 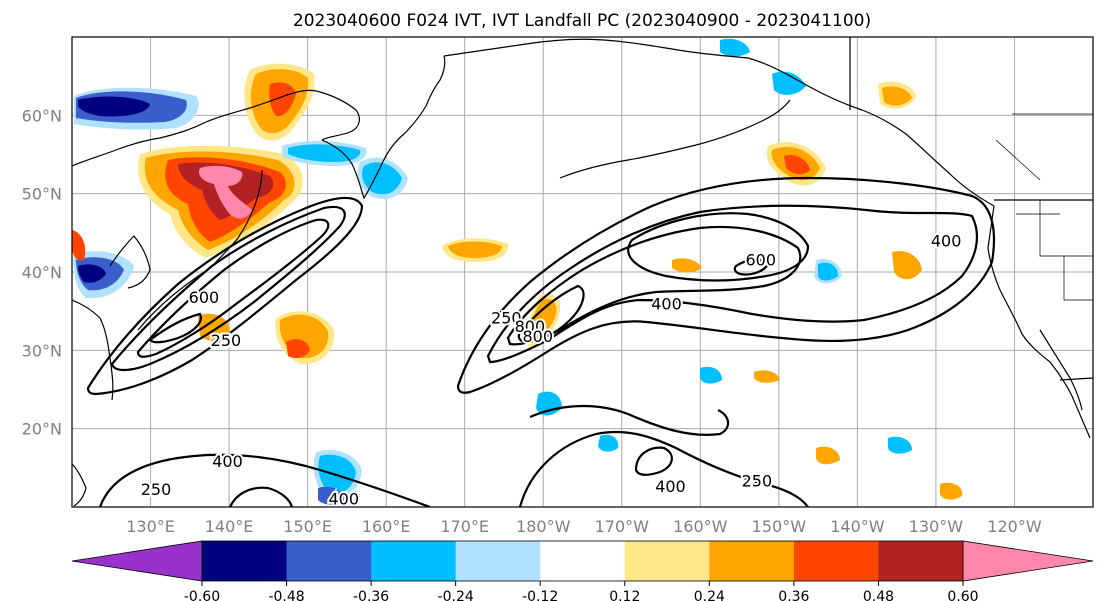 What do you see at coordinates (42, 194) in the screenshot?
I see `latitude-label: 50°N` at bounding box center [42, 194].